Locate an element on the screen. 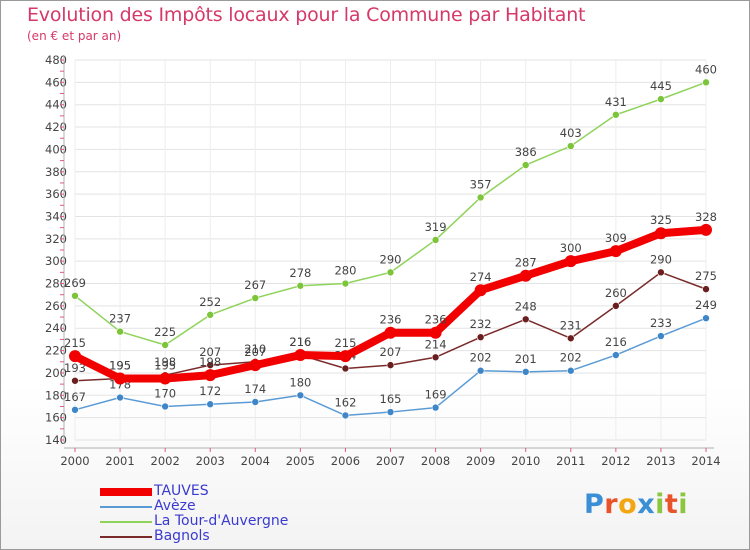  logo-letter: i is located at coordinates (683, 504).